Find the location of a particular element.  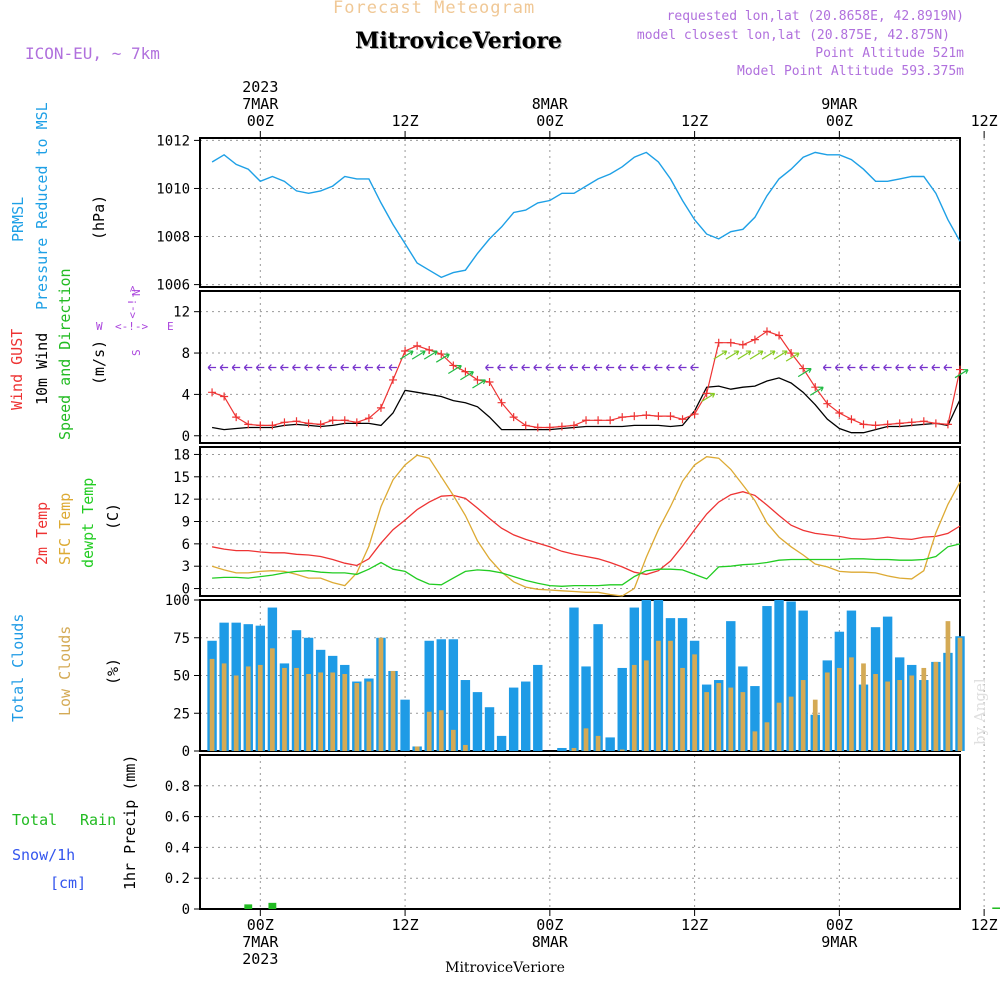

y-tick-label: 1012 is located at coordinates (173, 141).